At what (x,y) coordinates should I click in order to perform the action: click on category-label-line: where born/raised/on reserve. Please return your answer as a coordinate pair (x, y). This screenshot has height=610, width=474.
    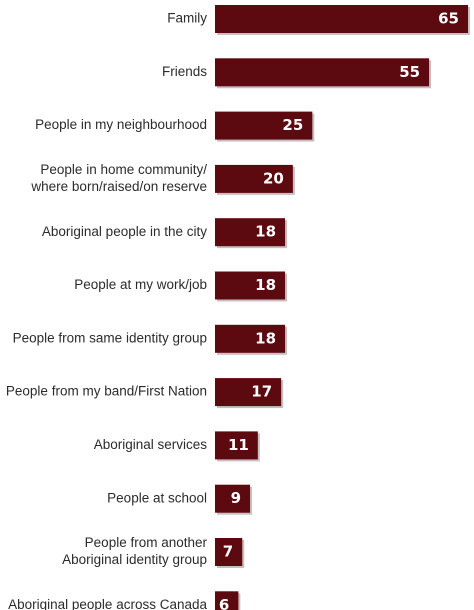
    Looking at the image, I should click on (118, 186).